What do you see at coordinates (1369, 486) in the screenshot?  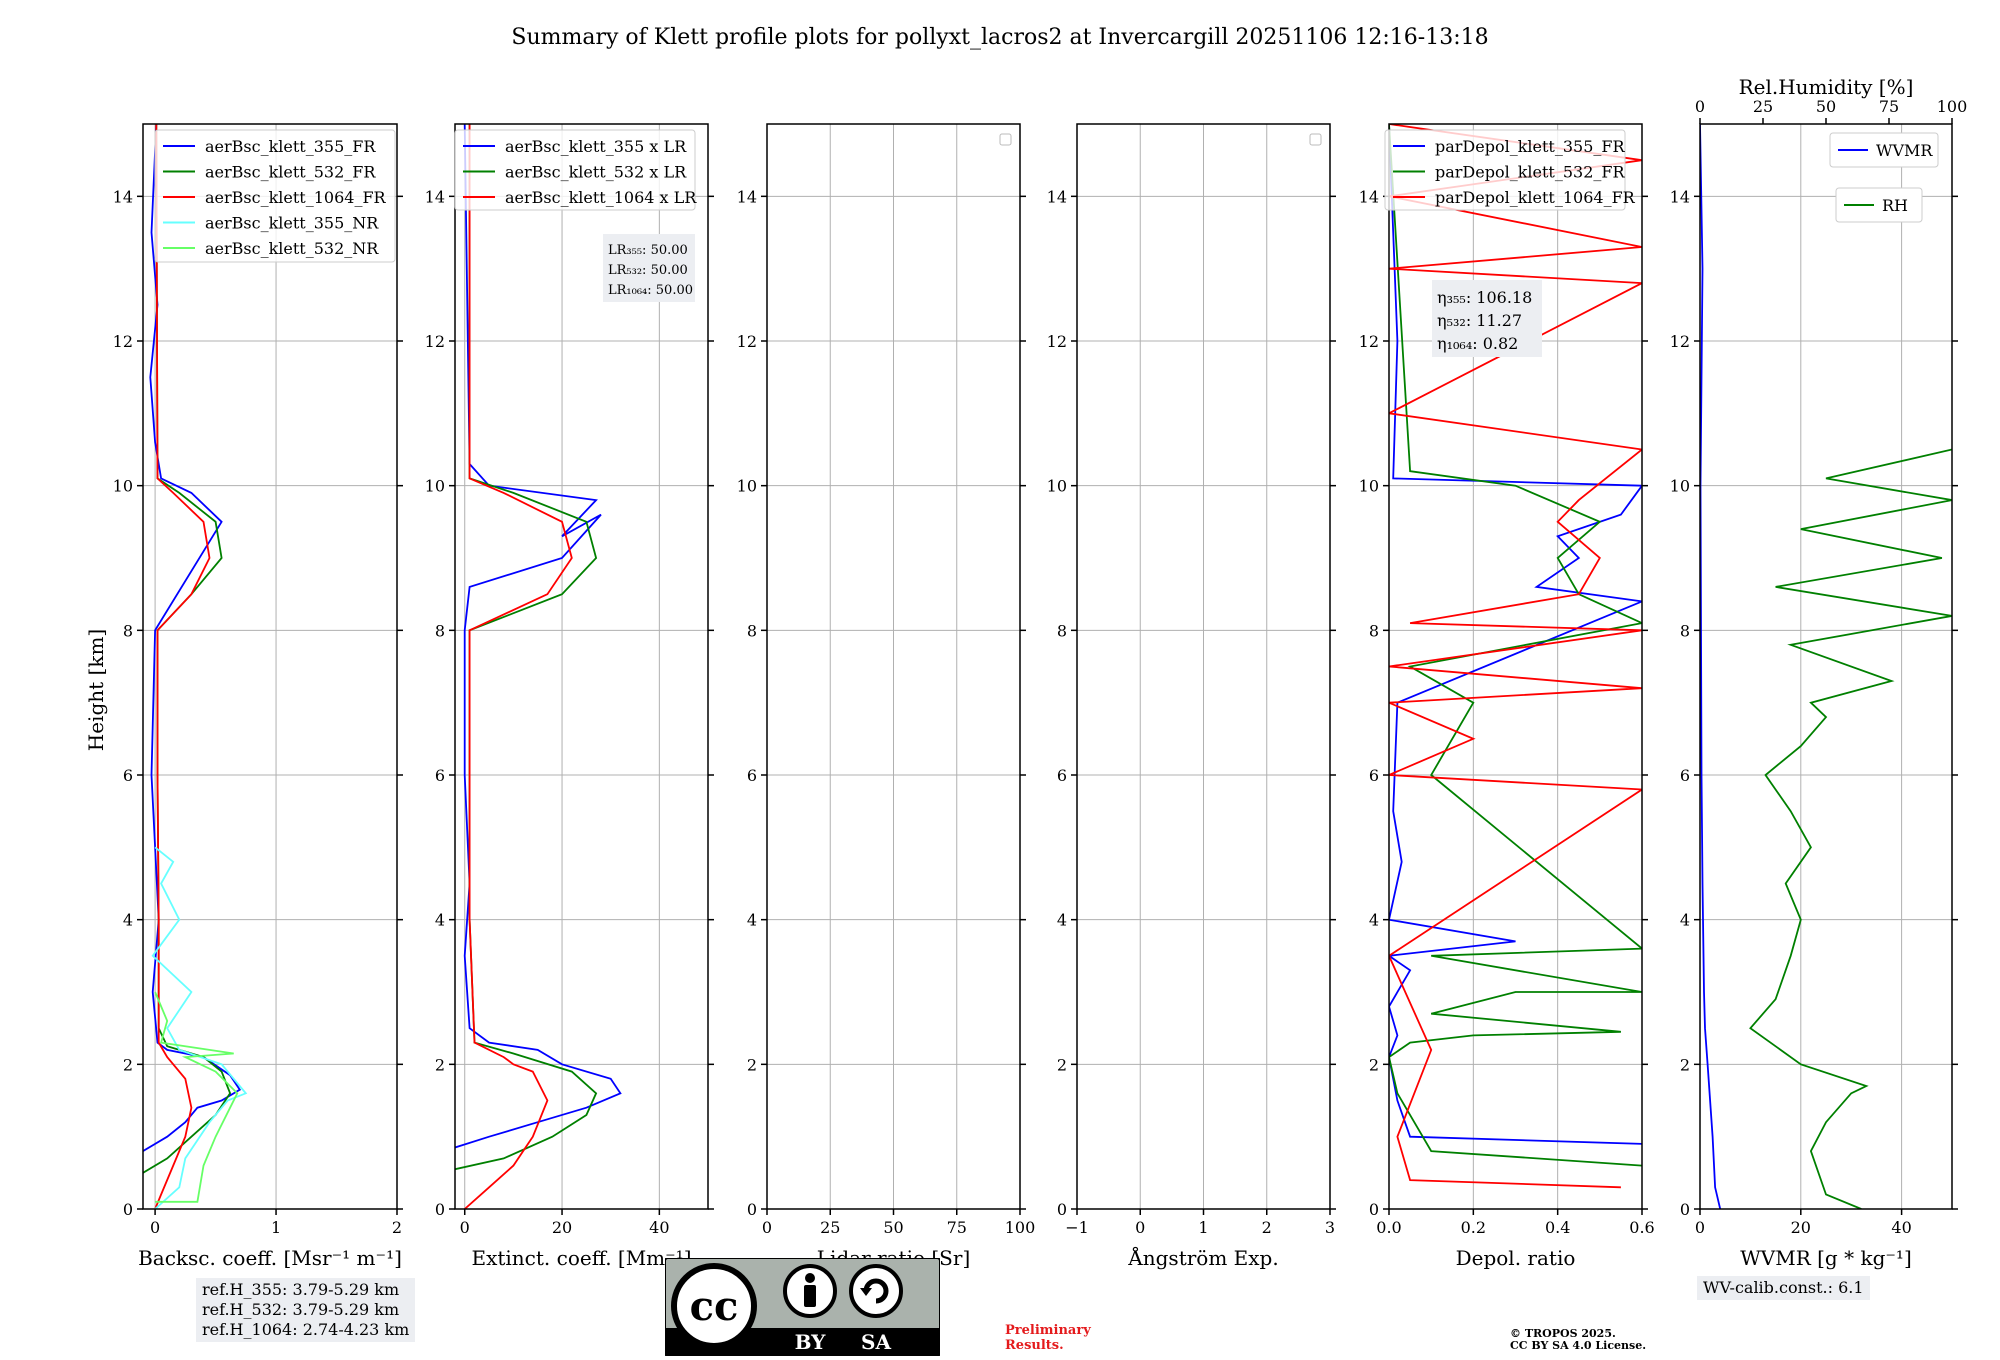 I see `dep-ytick-label: 10` at bounding box center [1369, 486].